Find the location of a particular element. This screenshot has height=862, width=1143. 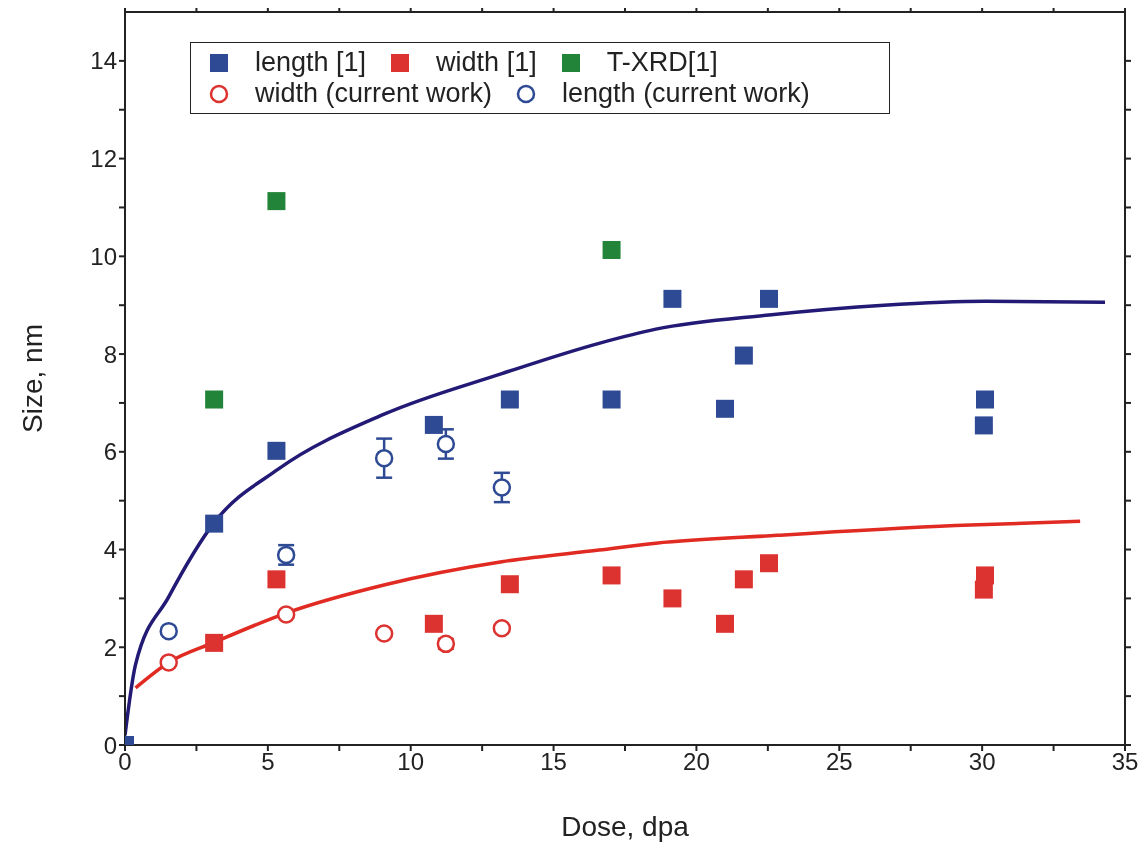

y-tick-label: 14 is located at coordinates (103, 61).